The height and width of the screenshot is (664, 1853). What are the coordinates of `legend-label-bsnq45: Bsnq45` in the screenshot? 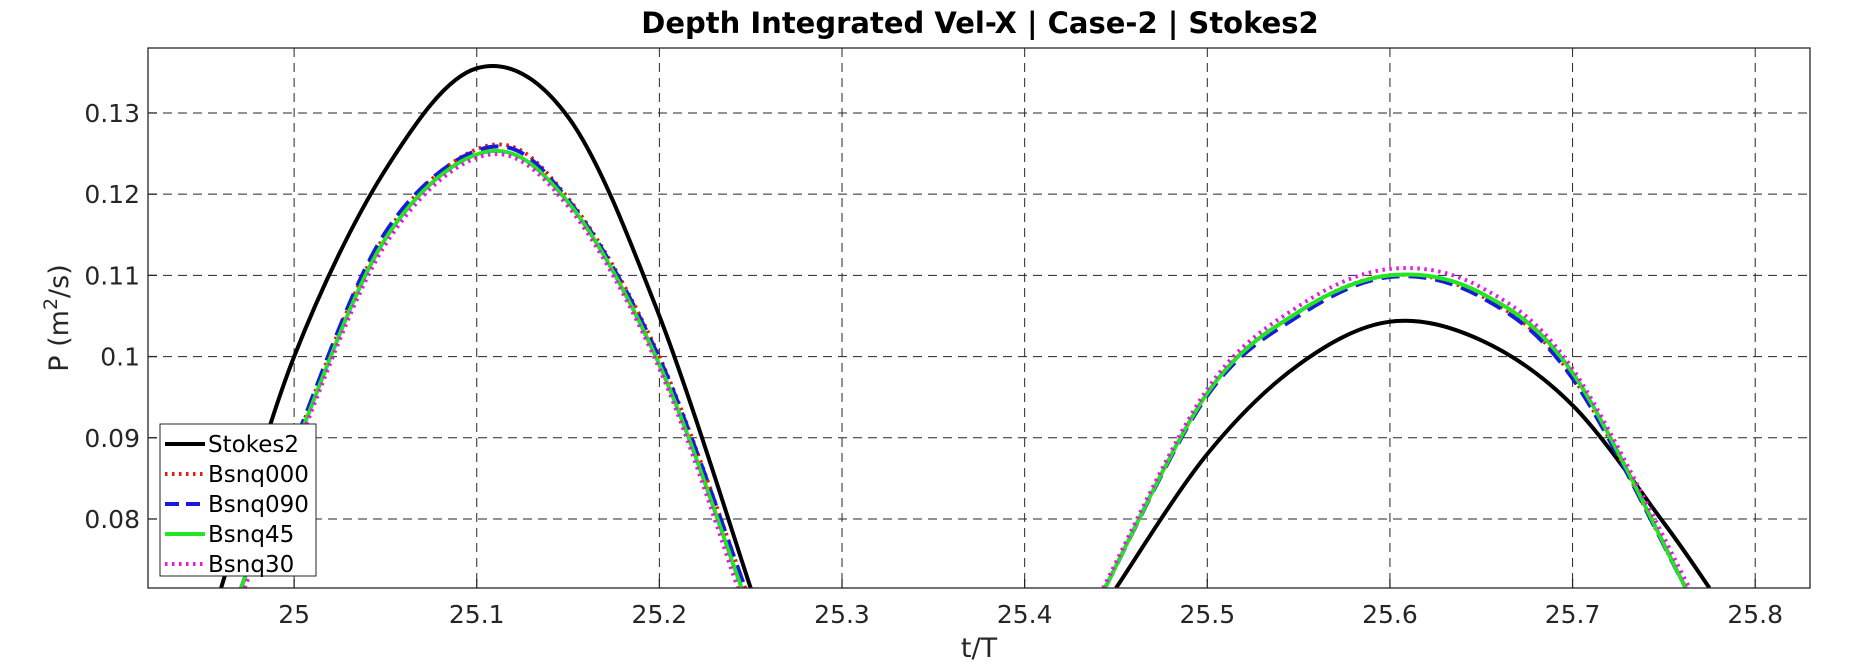 It's located at (251, 535).